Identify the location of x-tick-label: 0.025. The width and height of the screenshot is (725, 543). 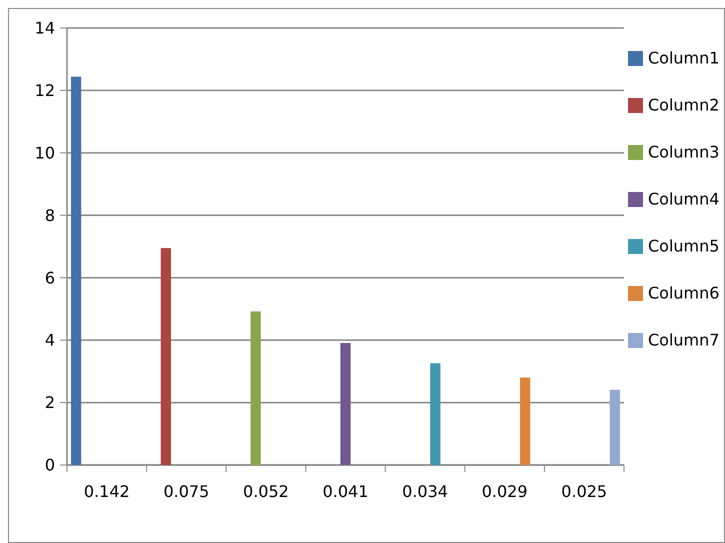
(584, 491).